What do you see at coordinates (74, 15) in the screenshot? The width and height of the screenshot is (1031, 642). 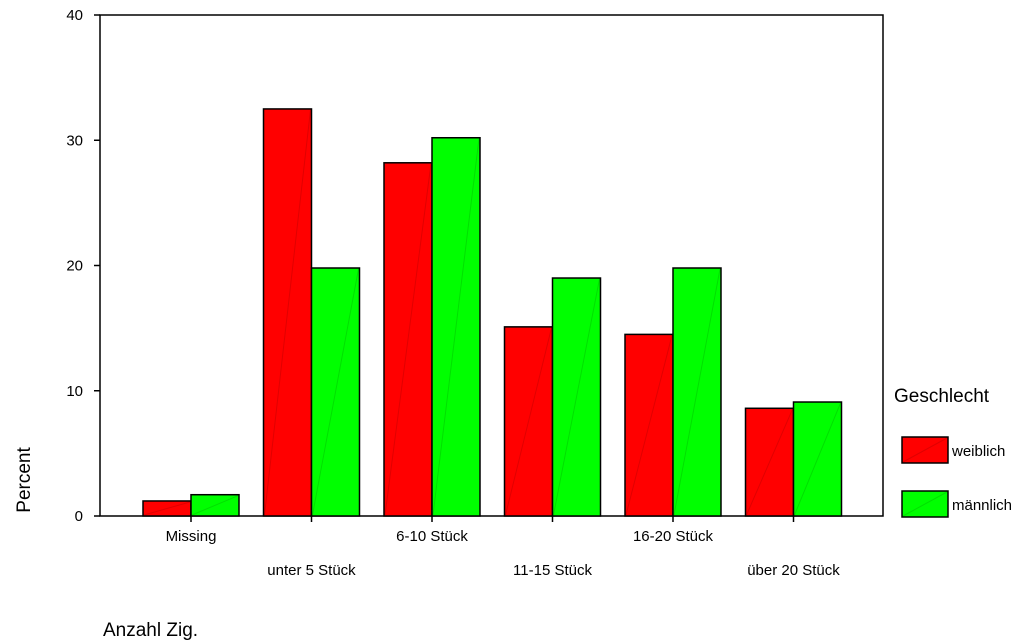 I see `y-tick-label: 40` at bounding box center [74, 15].